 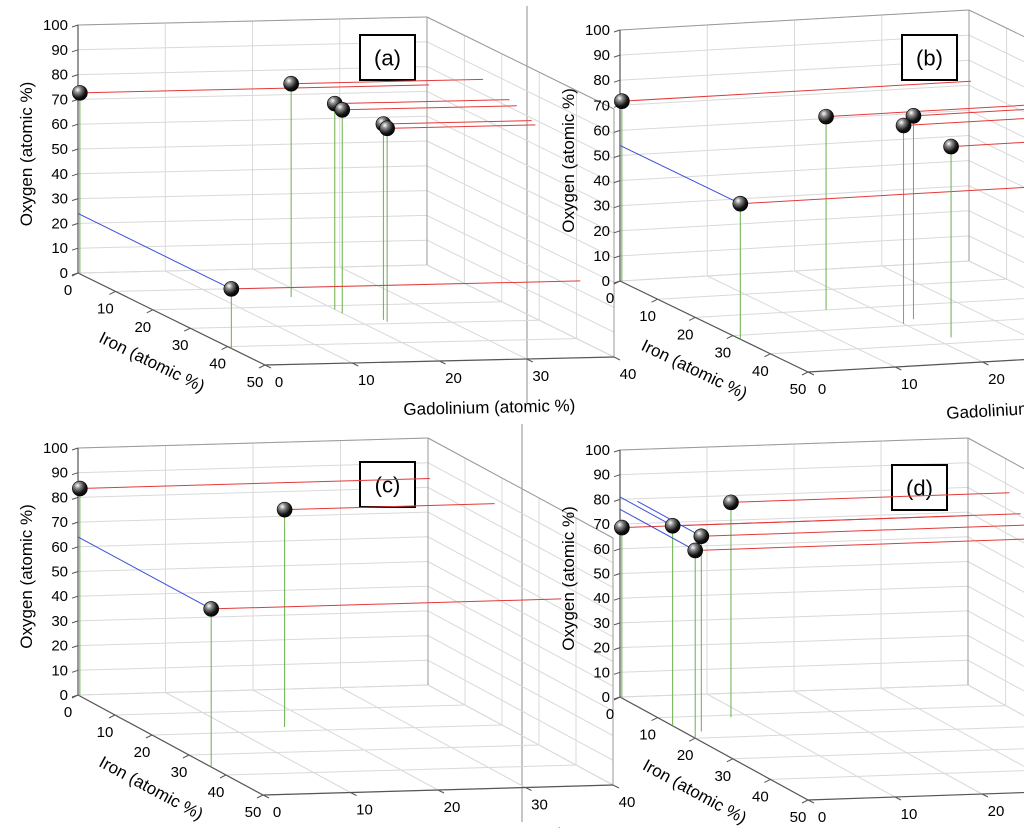 What do you see at coordinates (489, 407) in the screenshot?
I see `y-axis-label: Gadolinium (atomic %)` at bounding box center [489, 407].